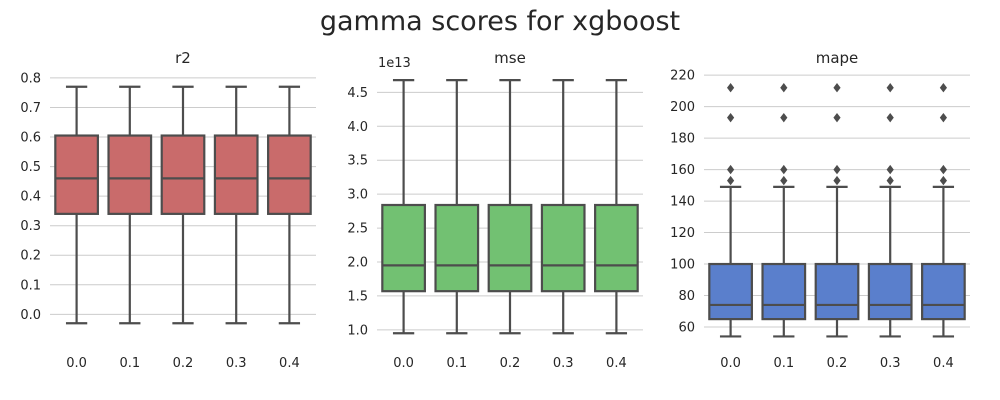 The width and height of the screenshot is (1000, 400). What do you see at coordinates (129, 363) in the screenshot?
I see `r2-x-tick-label: 0.1` at bounding box center [129, 363].